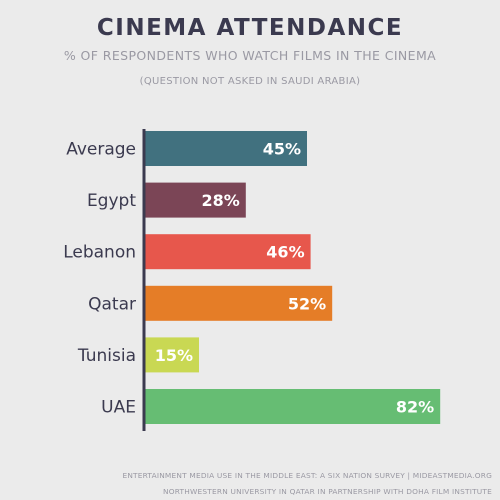 The width and height of the screenshot is (500, 500). I want to click on bar-tunisia, so click(172, 355).